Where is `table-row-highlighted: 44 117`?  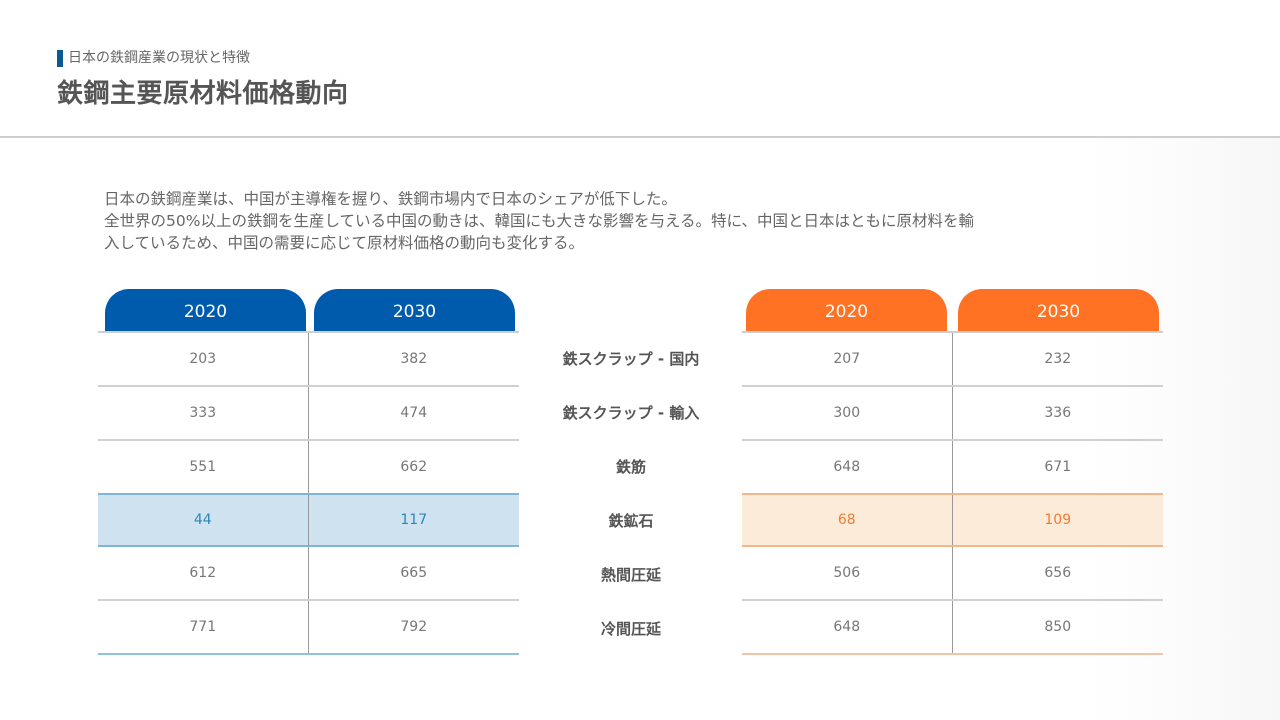
table-row-highlighted: 44 117 is located at coordinates (308, 520).